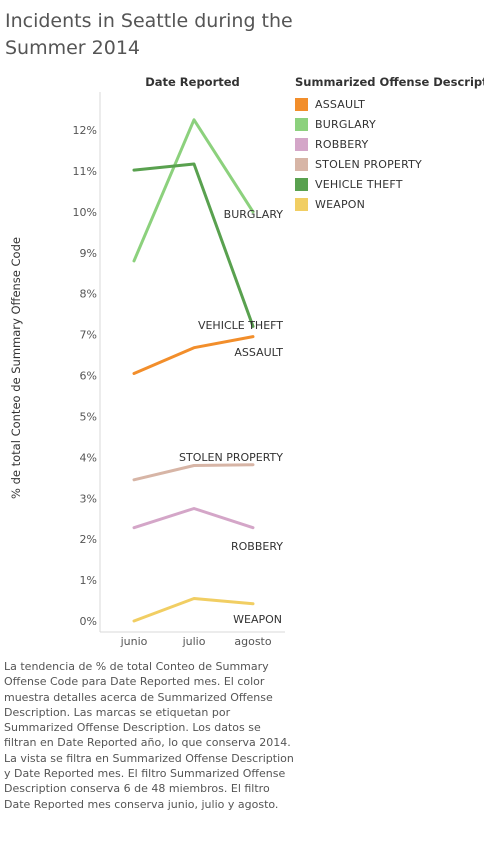 This screenshot has height=845, width=484. Describe the element at coordinates (359, 184) in the screenshot. I see `legend-label: VEHICLE THEFT` at that location.